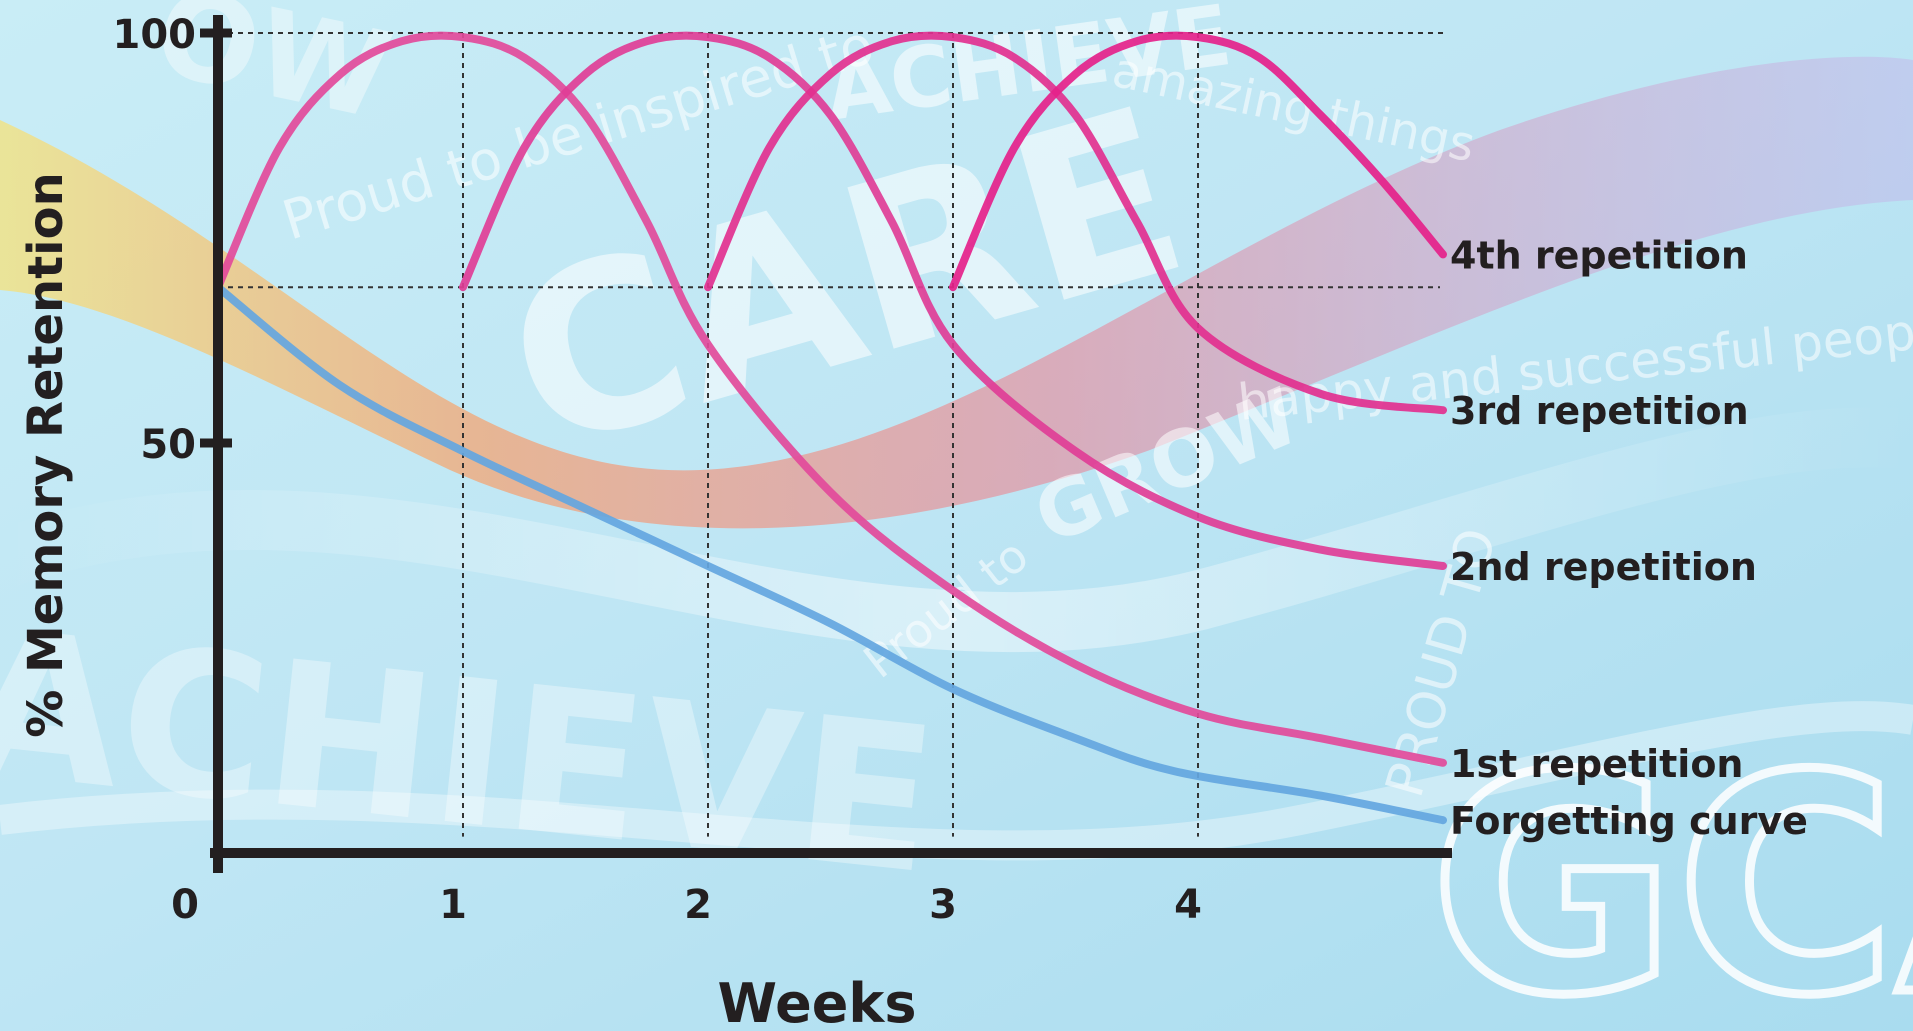 This screenshot has width=1913, height=1031. Describe the element at coordinates (1629, 821) in the screenshot. I see `series-label-forgetting-curve: Forgetting curve` at that location.